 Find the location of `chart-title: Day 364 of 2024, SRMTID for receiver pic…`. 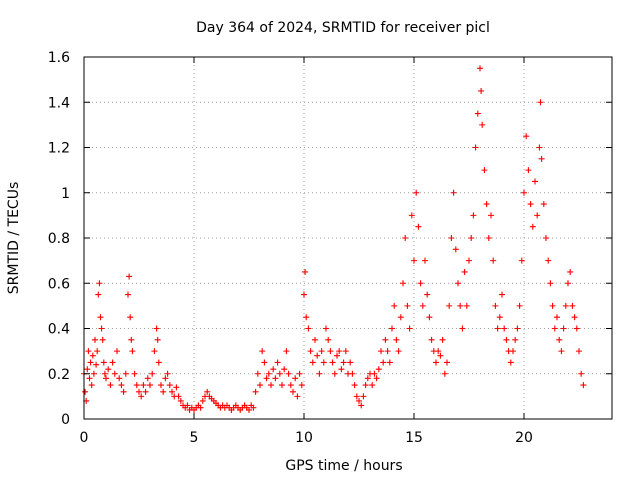

chart-title: Day 364 of 2024, SRMTID for receiver pic… is located at coordinates (343, 28).